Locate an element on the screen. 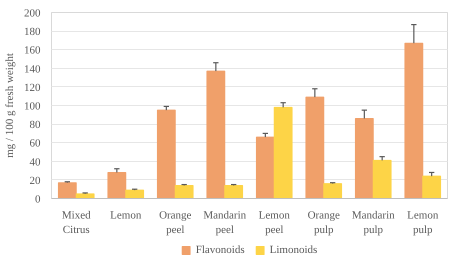 The width and height of the screenshot is (474, 265). x-tick-label: Orange peel is located at coordinates (175, 223).